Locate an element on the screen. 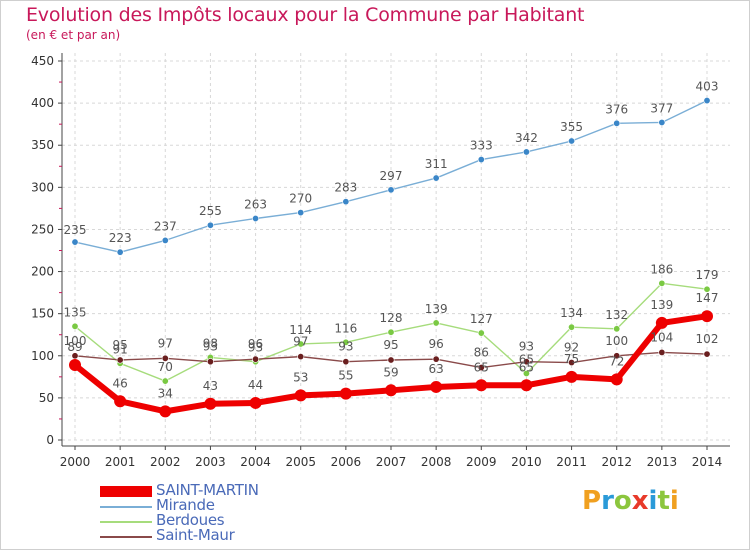  data-point-mirande-2007 is located at coordinates (391, 190).